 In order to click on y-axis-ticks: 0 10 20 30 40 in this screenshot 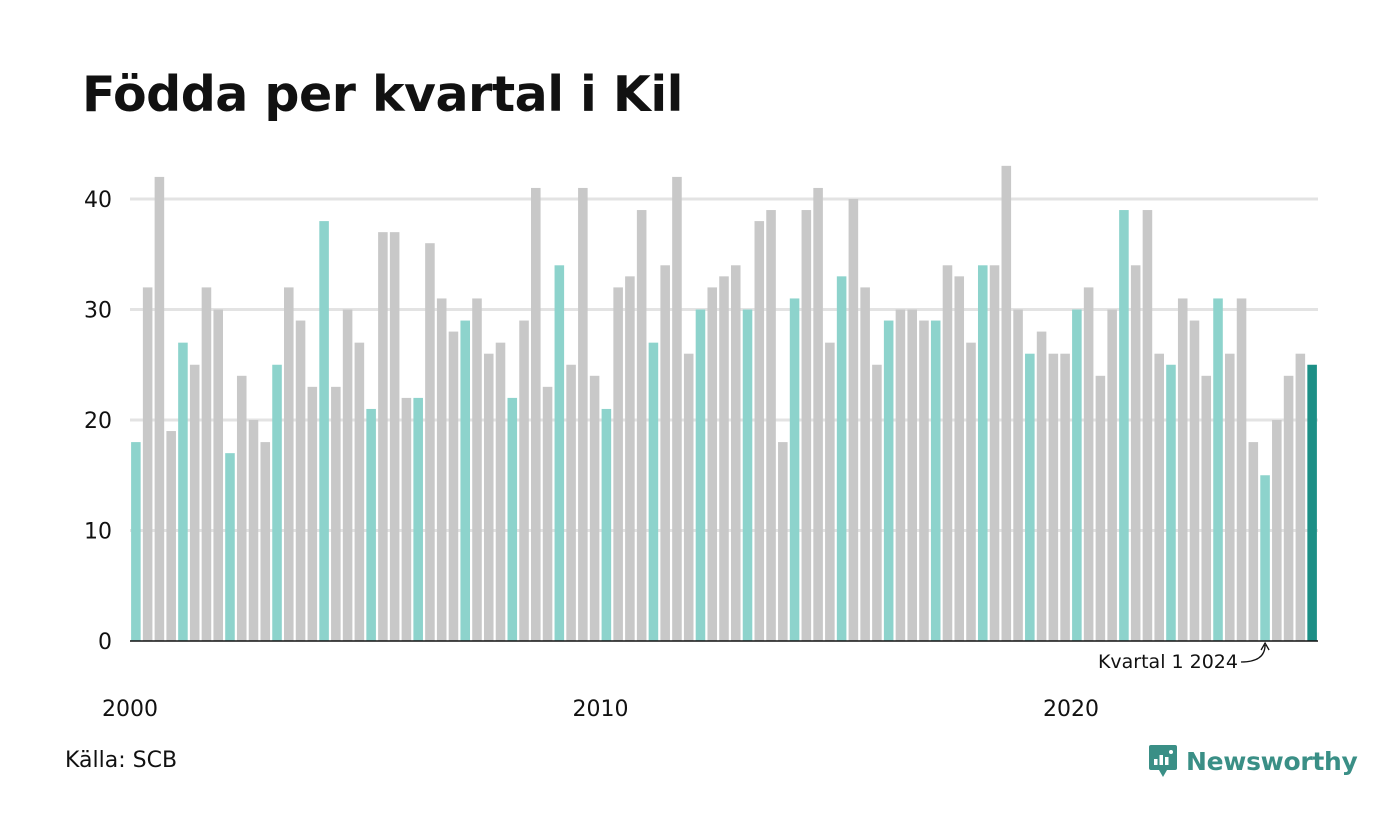, I will do `click(98, 421)`.